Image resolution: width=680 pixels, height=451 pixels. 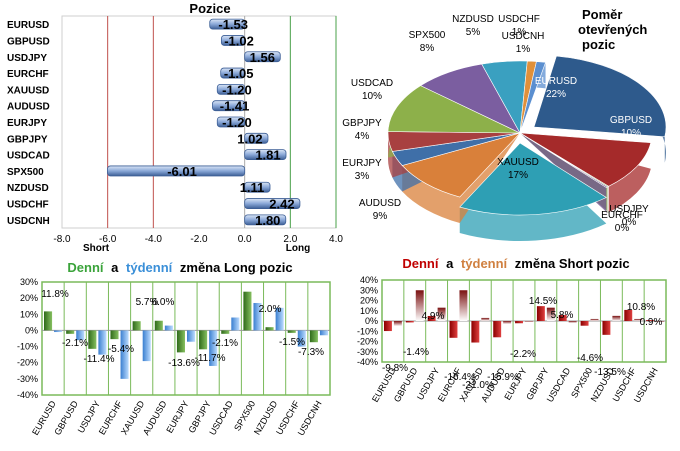 I want to click on y-tick-label: 0%, so click(x=371, y=321).